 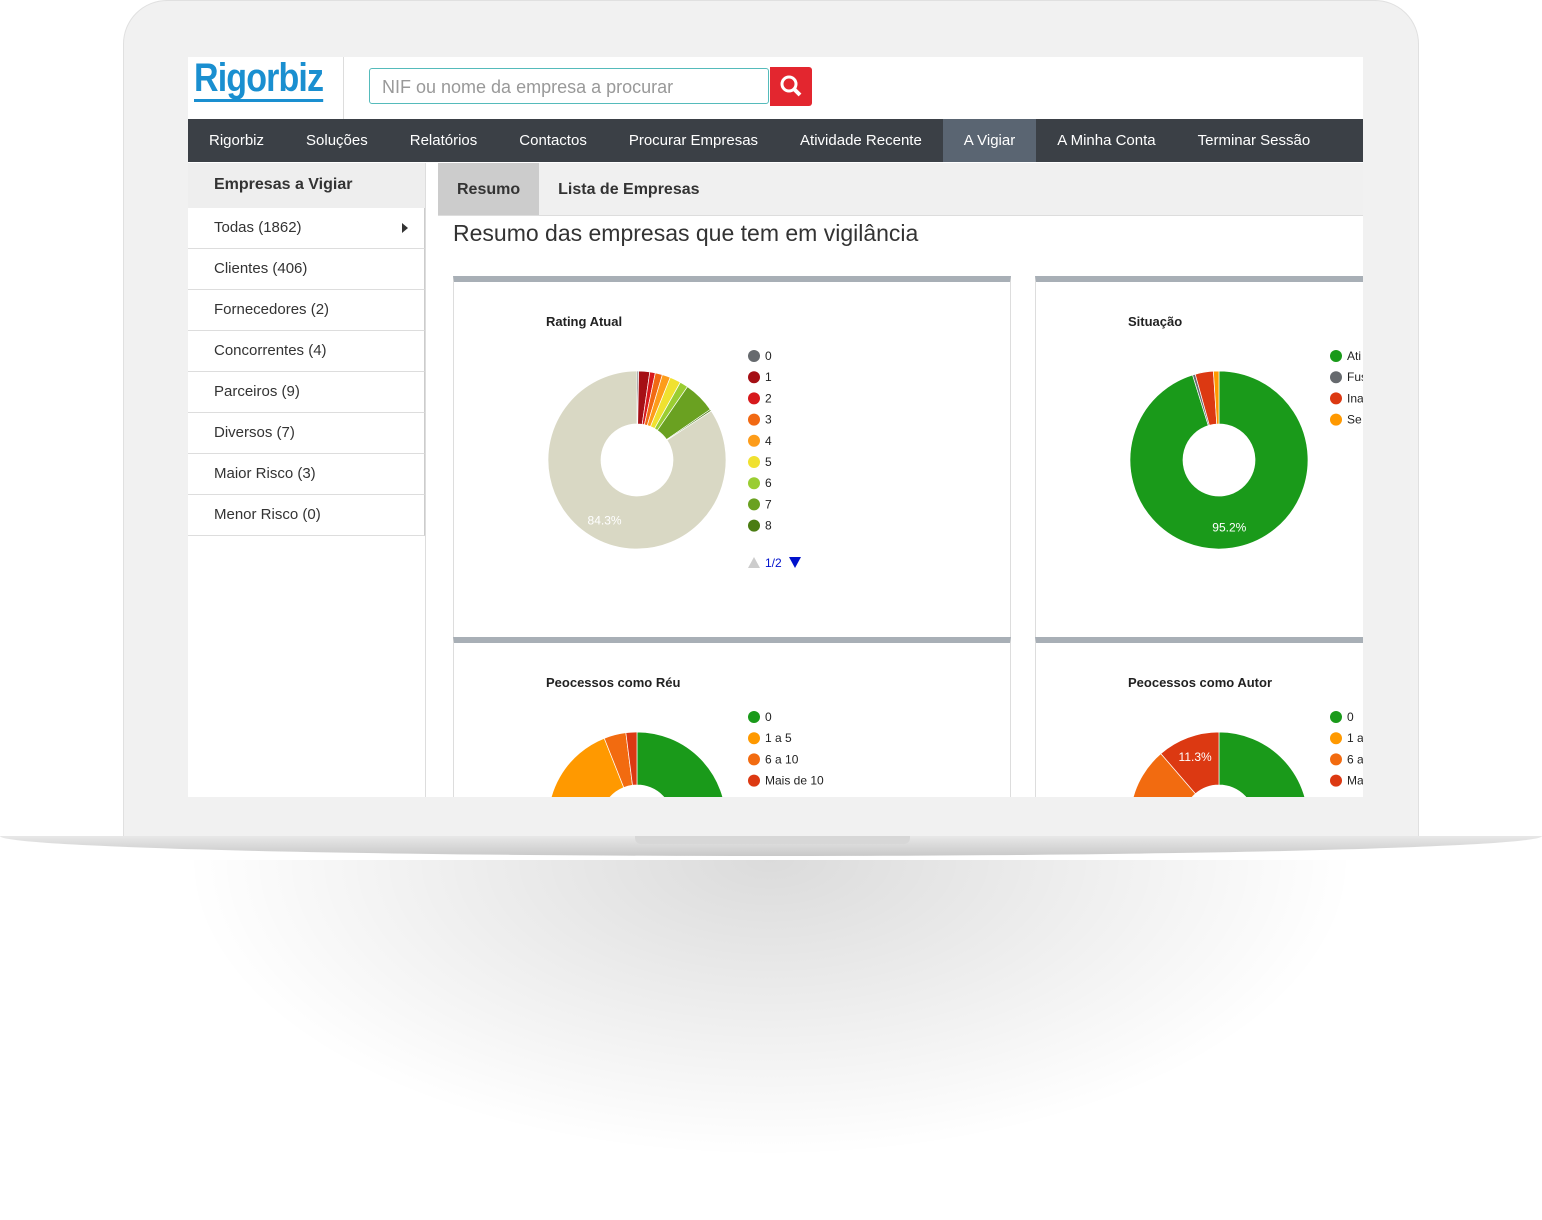 I want to click on nav-item: Soluções, so click(x=337, y=140).